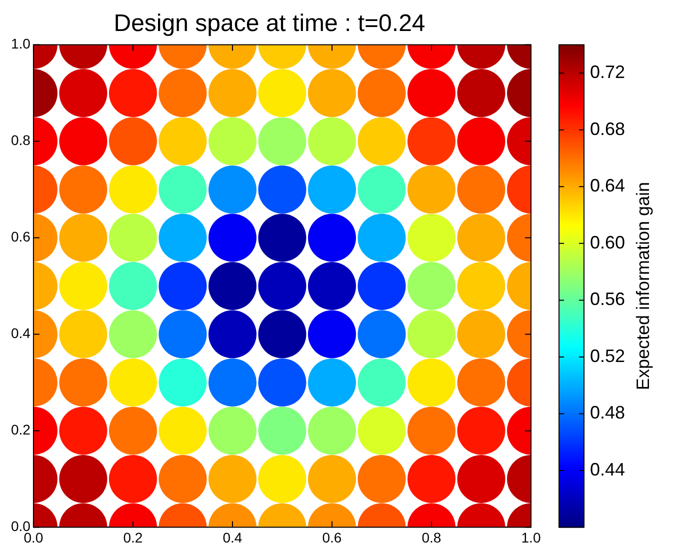  What do you see at coordinates (608, 128) in the screenshot?
I see `color-bar-label: 0.68` at bounding box center [608, 128].